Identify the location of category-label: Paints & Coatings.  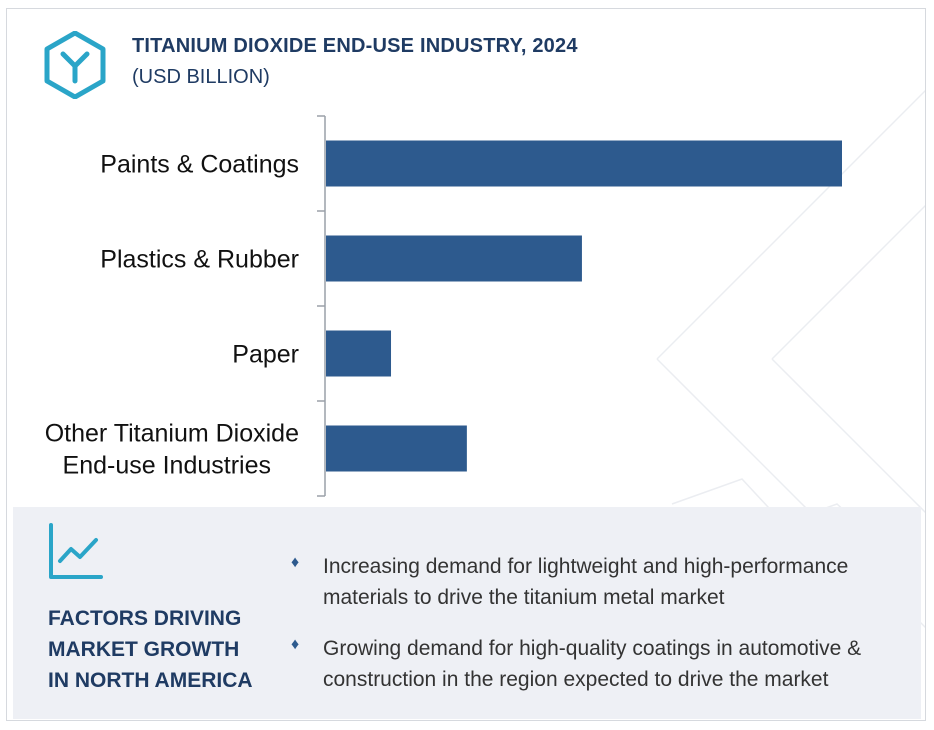
(199, 165).